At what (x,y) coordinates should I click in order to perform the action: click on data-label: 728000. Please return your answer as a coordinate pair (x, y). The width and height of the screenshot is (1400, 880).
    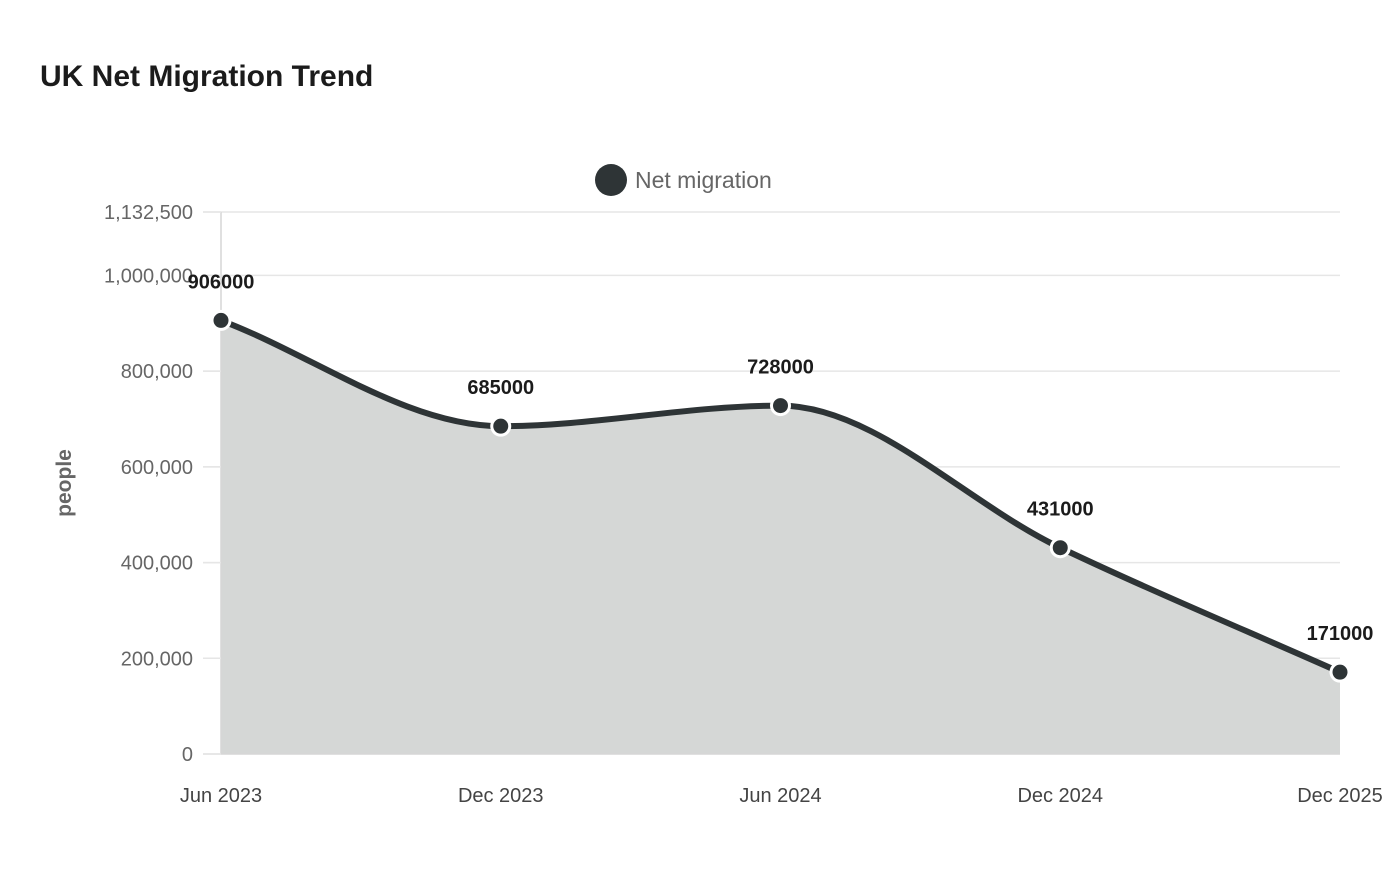
    Looking at the image, I should click on (780, 368).